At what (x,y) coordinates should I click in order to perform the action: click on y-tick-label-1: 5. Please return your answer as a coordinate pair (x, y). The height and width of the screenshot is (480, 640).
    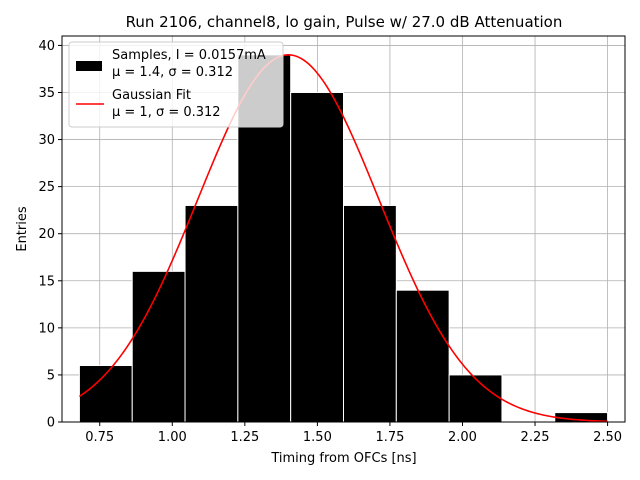
    Looking at the image, I should click on (51, 375).